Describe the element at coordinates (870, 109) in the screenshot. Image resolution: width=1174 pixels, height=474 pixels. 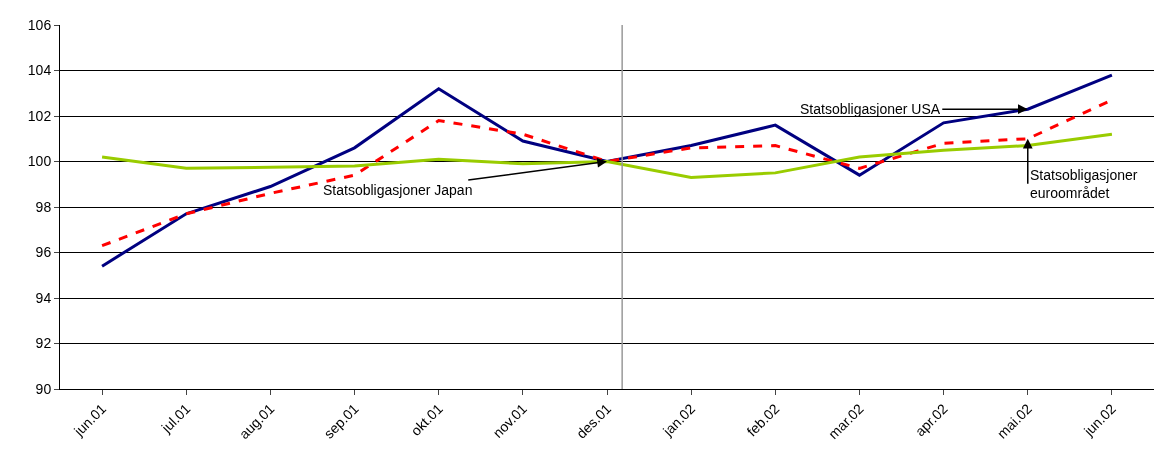
I see `annotation: Statsobligasjoner USA` at that location.